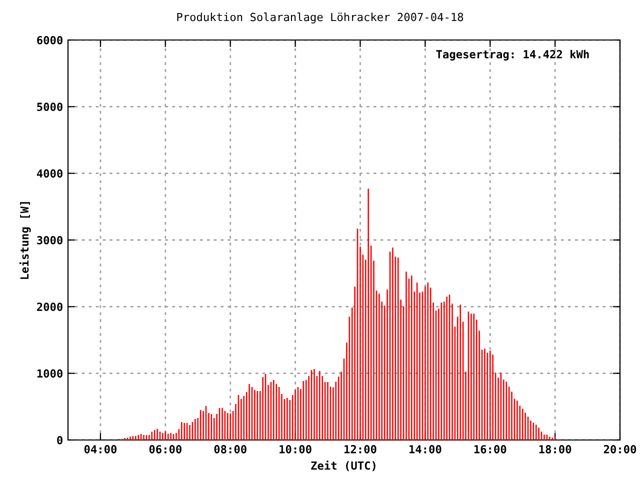 Image resolution: width=640 pixels, height=480 pixels. Describe the element at coordinates (512, 55) in the screenshot. I see `annotation: Tagesertrag: 14.422 kWh` at that location.